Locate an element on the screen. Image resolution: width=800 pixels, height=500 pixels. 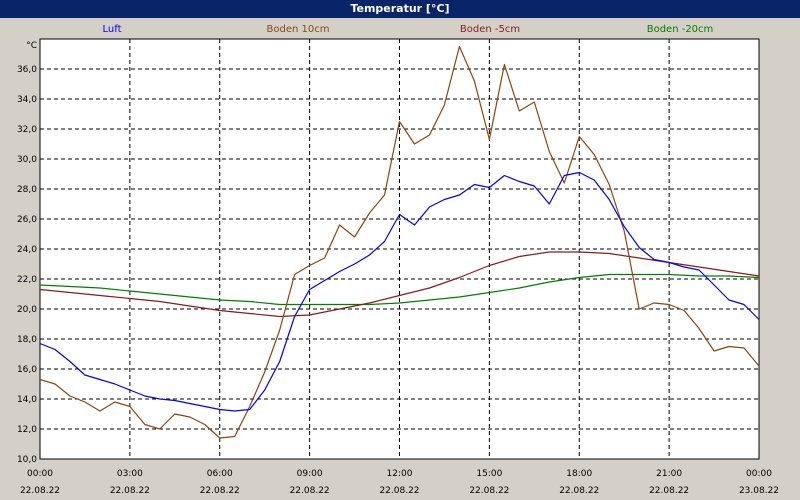
x-tick-time: 06:00 is located at coordinates (220, 474).